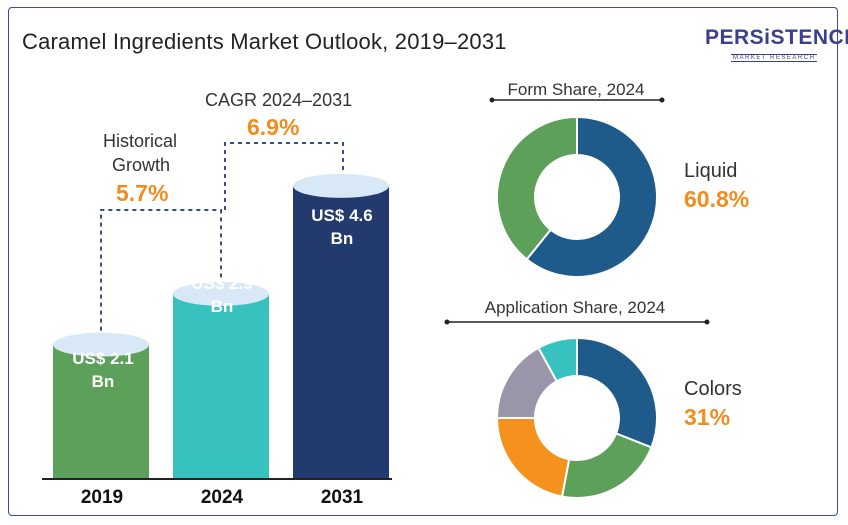  I want to click on bar-value-2031-line2: Bn, so click(342, 238).